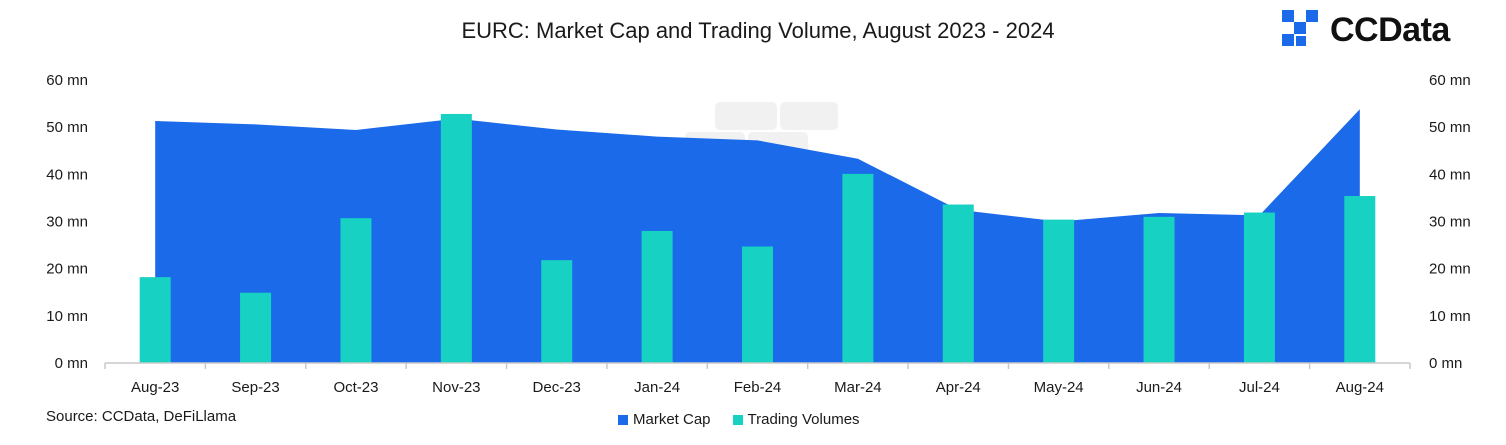  I want to click on y-left-tick-label: 50 mn, so click(67, 127).